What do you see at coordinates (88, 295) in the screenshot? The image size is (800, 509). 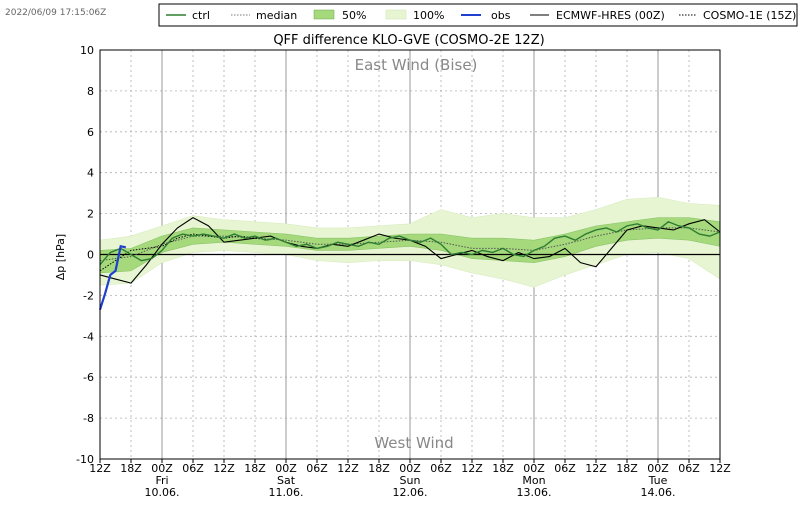 I see `y-tick-label: -2` at bounding box center [88, 295].